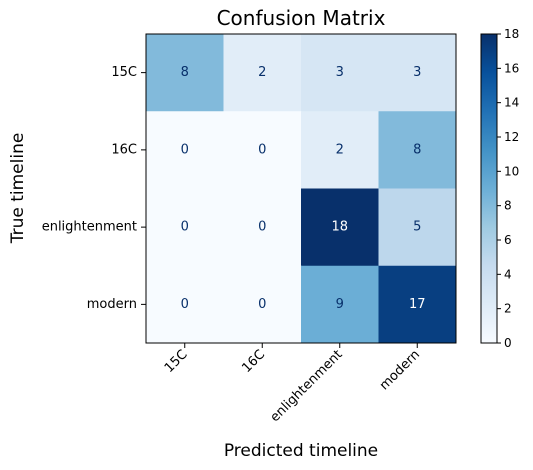 This screenshot has width=533, height=470. Describe the element at coordinates (511, 137) in the screenshot. I see `colorbar-tick-label: 12` at that location.